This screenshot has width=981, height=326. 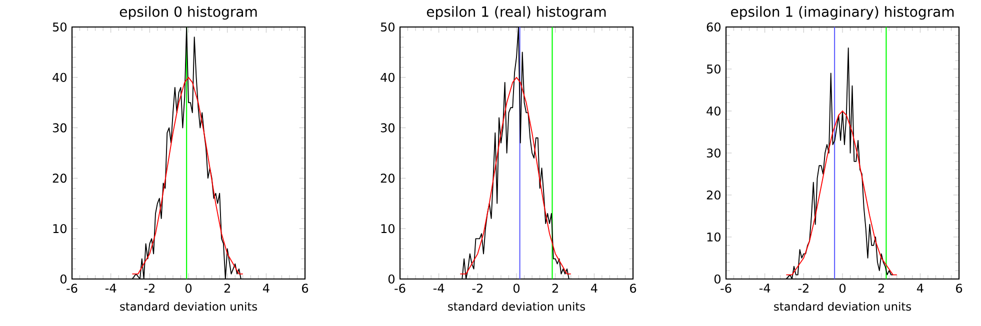 I want to click on chart-title: epsilon 1 (imaginary) histogram, so click(x=842, y=13).